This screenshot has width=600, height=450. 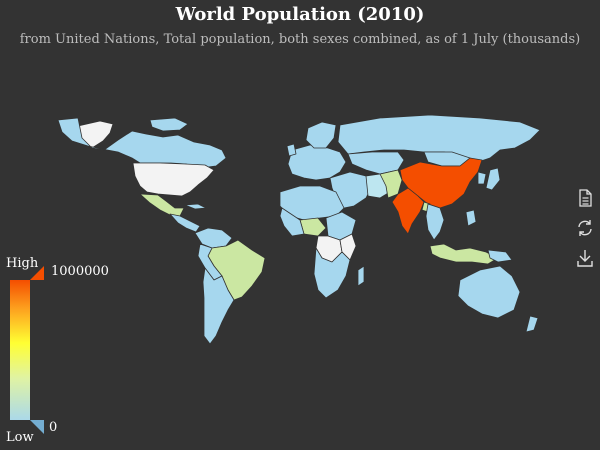 I want to click on region-europe, so click(x=317, y=162).